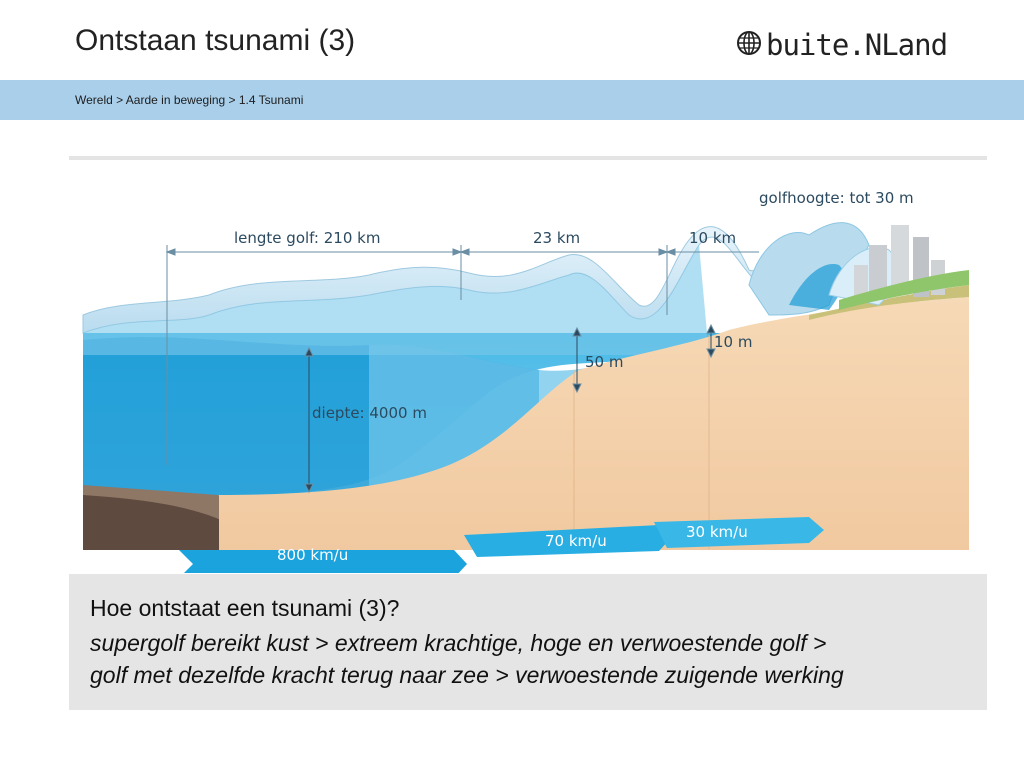 Image resolution: width=1024 pixels, height=768 pixels. Describe the element at coordinates (189, 100) in the screenshot. I see `breadcrumb: Wereld > Aarde in beweging > 1.4 Tsunami` at that location.